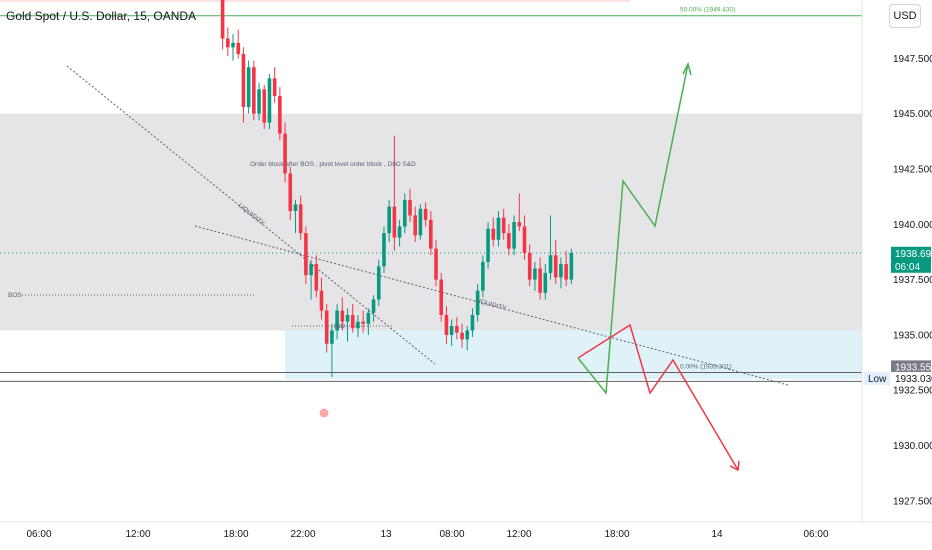  I want to click on y-tick-label: 1932.500, so click(912, 391).